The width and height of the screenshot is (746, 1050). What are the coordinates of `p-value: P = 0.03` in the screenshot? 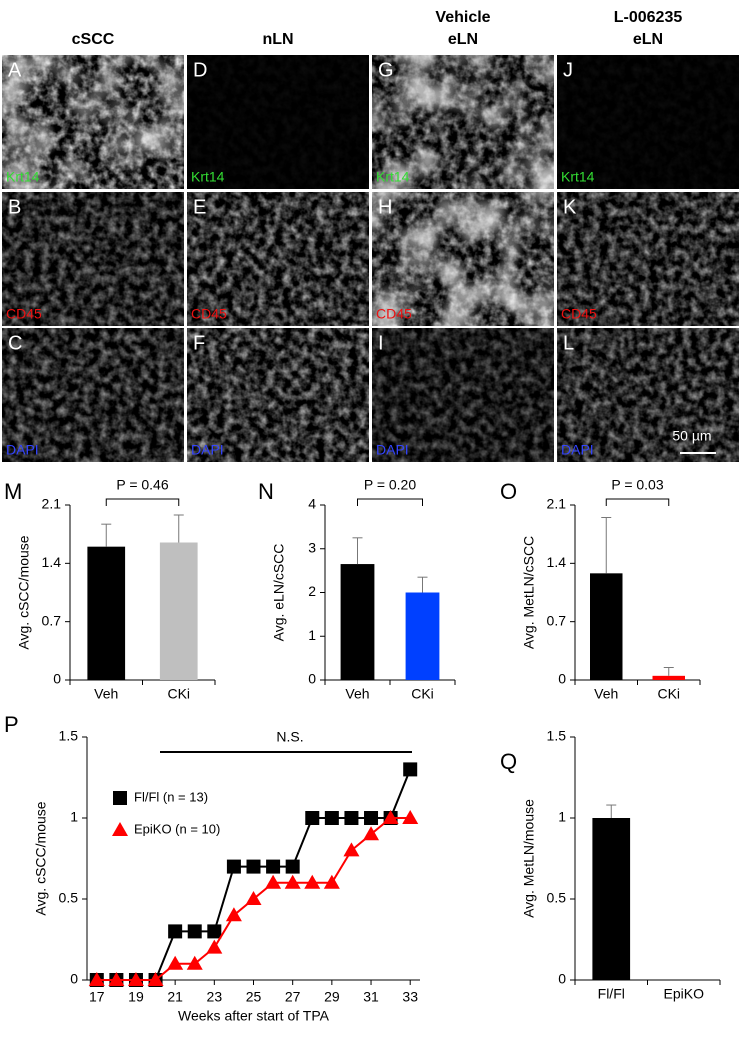 It's located at (637, 485).